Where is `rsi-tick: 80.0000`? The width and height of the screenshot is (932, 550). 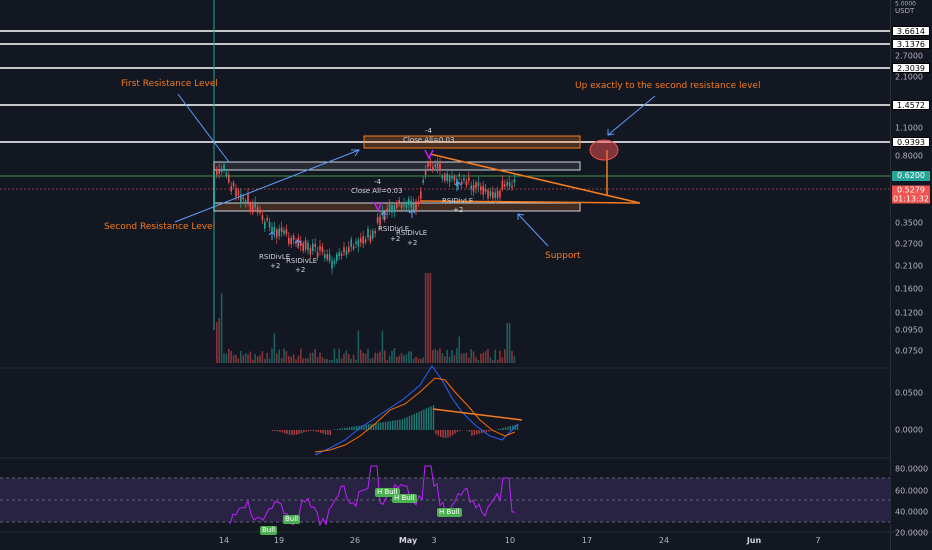 rsi-tick: 80.0000 is located at coordinates (912, 469).